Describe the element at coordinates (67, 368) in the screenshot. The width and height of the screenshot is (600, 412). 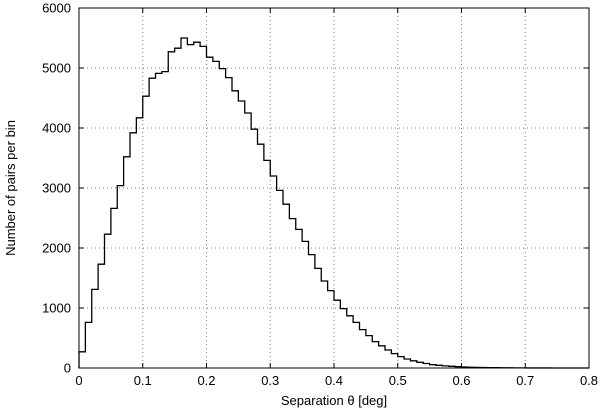
I see `y-tick-label: 0` at that location.